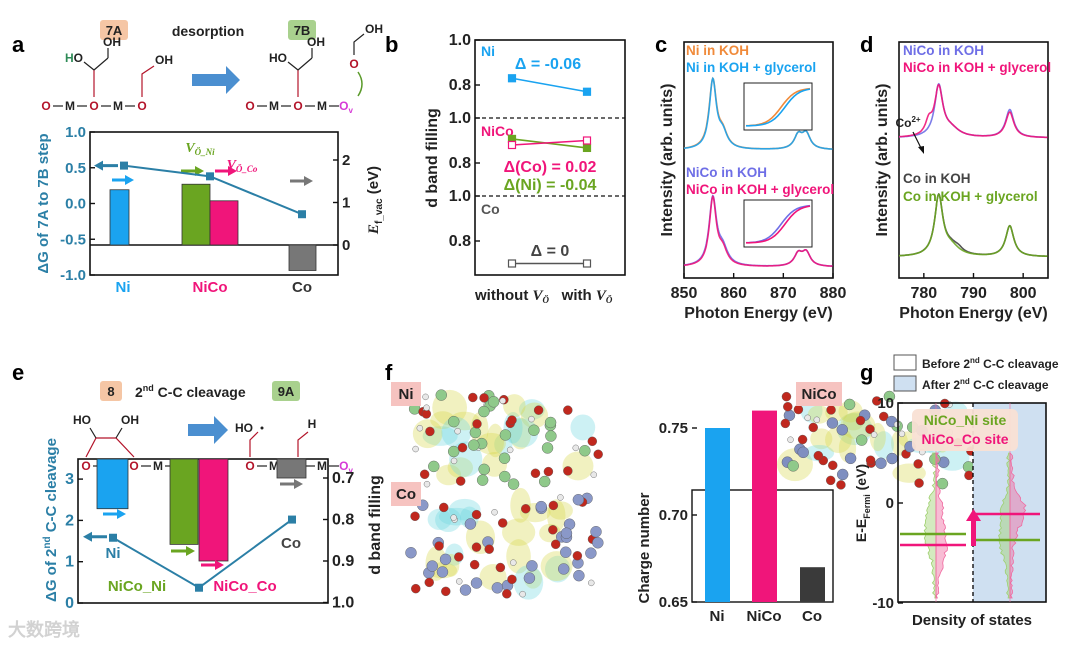  Describe the element at coordinates (303, 444) in the screenshot. I see `bond` at that location.